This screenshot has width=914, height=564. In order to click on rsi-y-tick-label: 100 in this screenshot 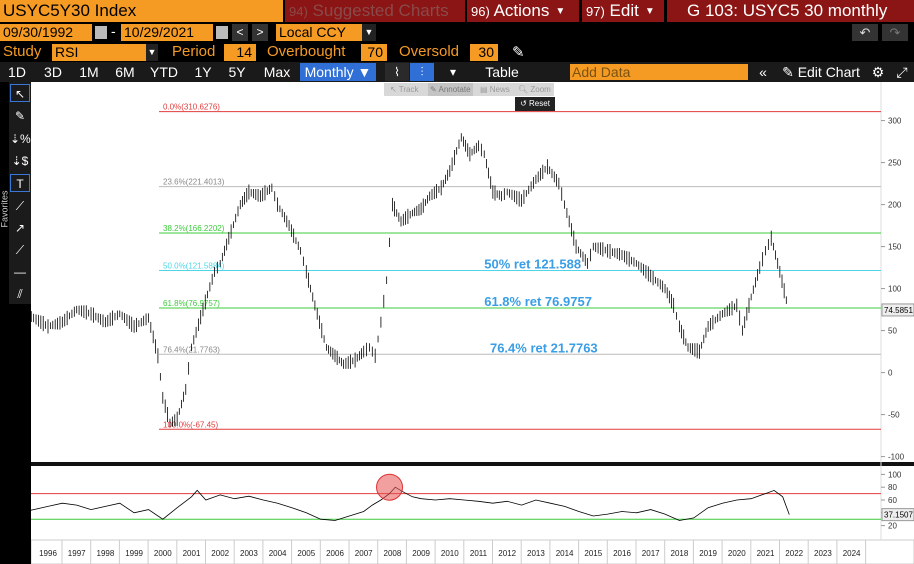, I will do `click(895, 474)`.